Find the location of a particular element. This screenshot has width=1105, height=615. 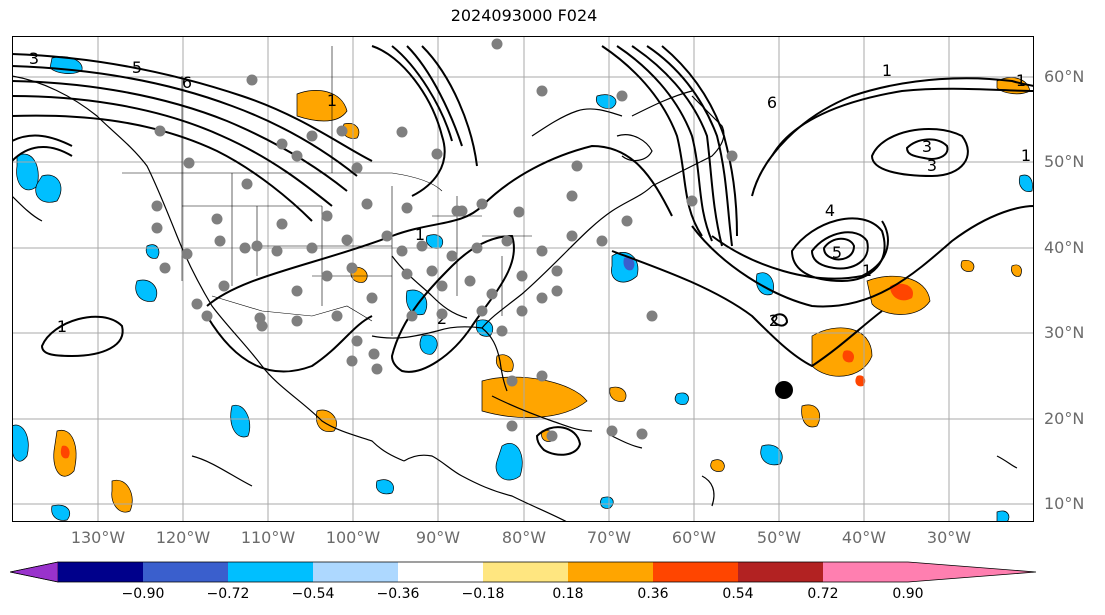

map-title: 2024093000 F024 is located at coordinates (524, 15).